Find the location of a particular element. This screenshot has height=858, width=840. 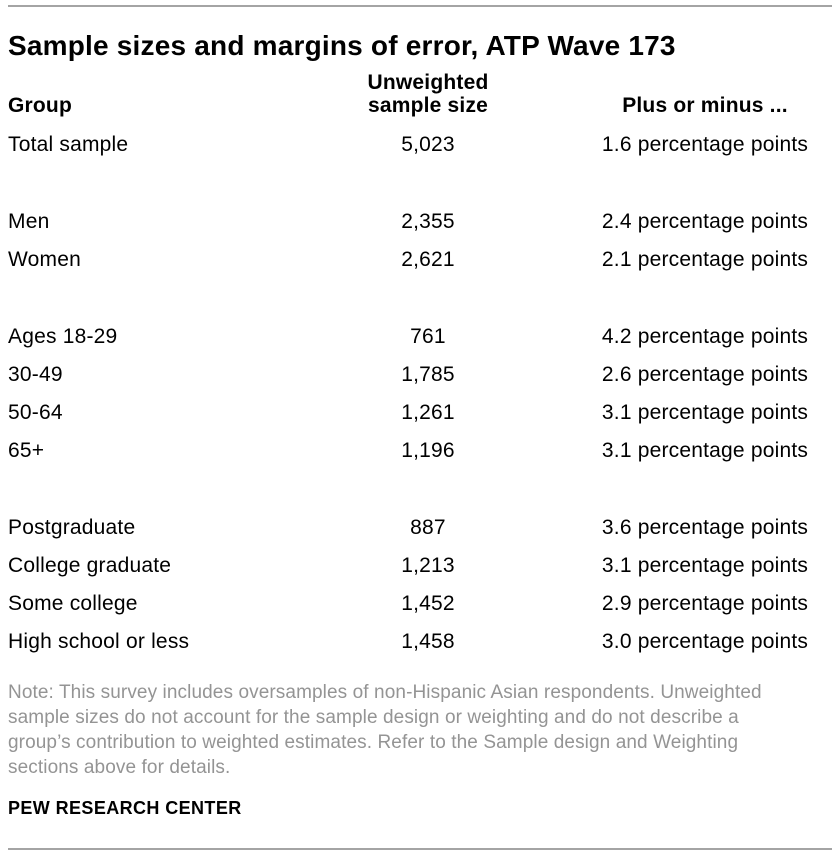

table-row: 50-64 1,261 3.1 percentage points is located at coordinates (420, 413).